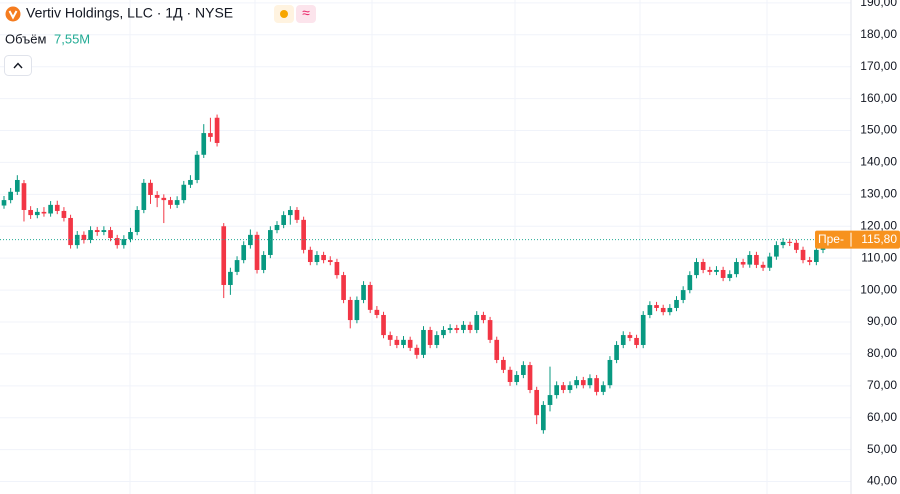 This screenshot has height=494, width=900. I want to click on delay-symbol: ≈, so click(306, 13).